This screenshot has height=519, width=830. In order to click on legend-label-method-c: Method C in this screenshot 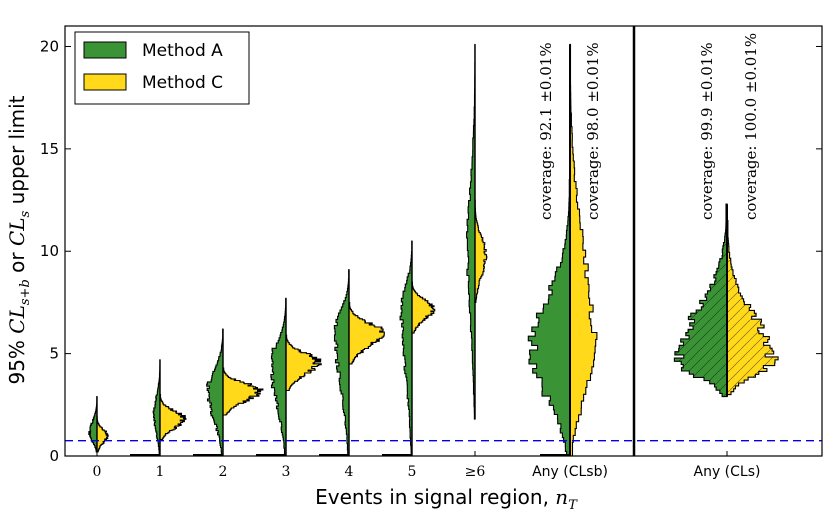, I will do `click(182, 83)`.